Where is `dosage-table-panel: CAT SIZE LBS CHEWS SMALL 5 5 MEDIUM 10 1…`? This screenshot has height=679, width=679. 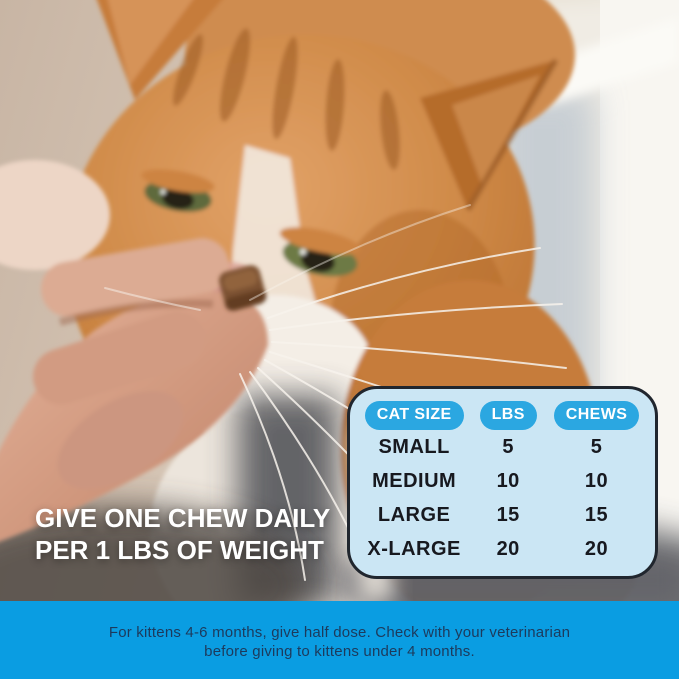
dosage-table-panel: CAT SIZE LBS CHEWS SMALL 5 5 MEDIUM 10 1… is located at coordinates (502, 482).